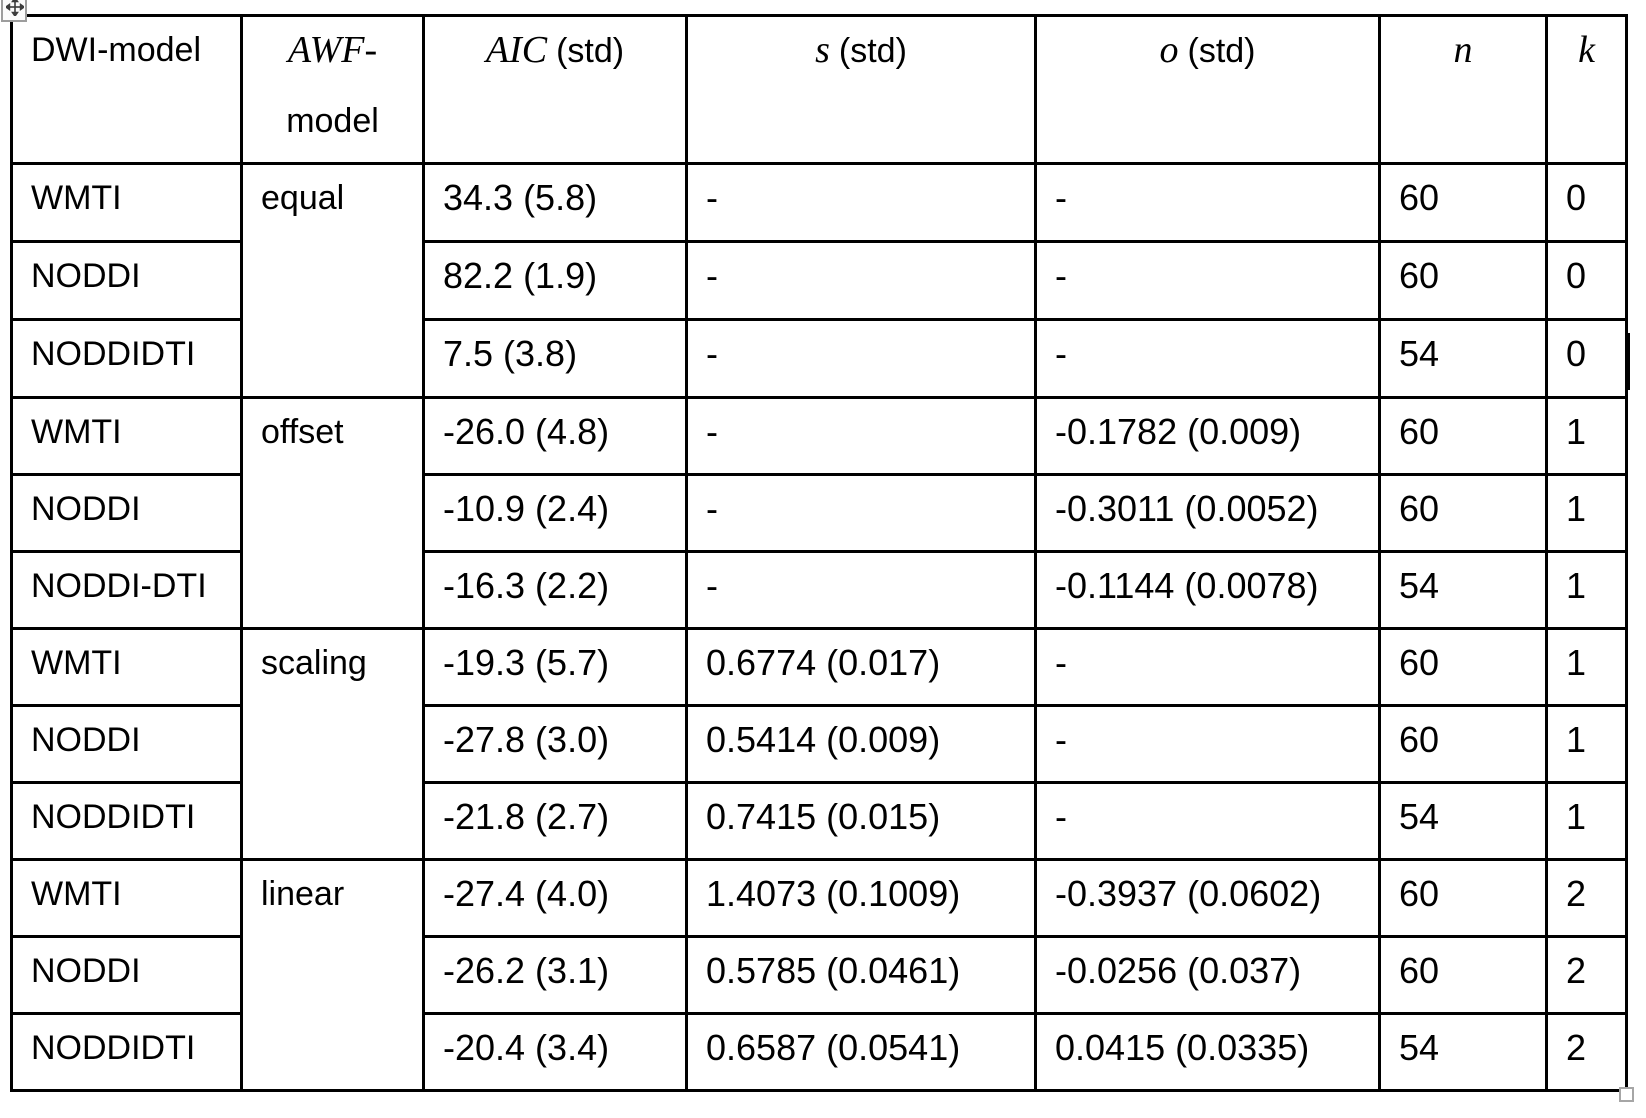 This screenshot has height=1118, width=1646. What do you see at coordinates (332, 50) in the screenshot?
I see `awf-math-label: AWF-` at bounding box center [332, 50].